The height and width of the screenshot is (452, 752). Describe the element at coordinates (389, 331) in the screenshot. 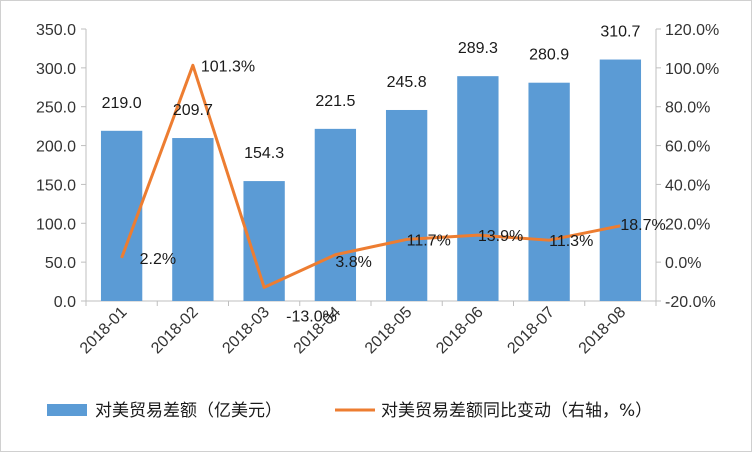

I see `x-tick-label: 2018-05` at that location.